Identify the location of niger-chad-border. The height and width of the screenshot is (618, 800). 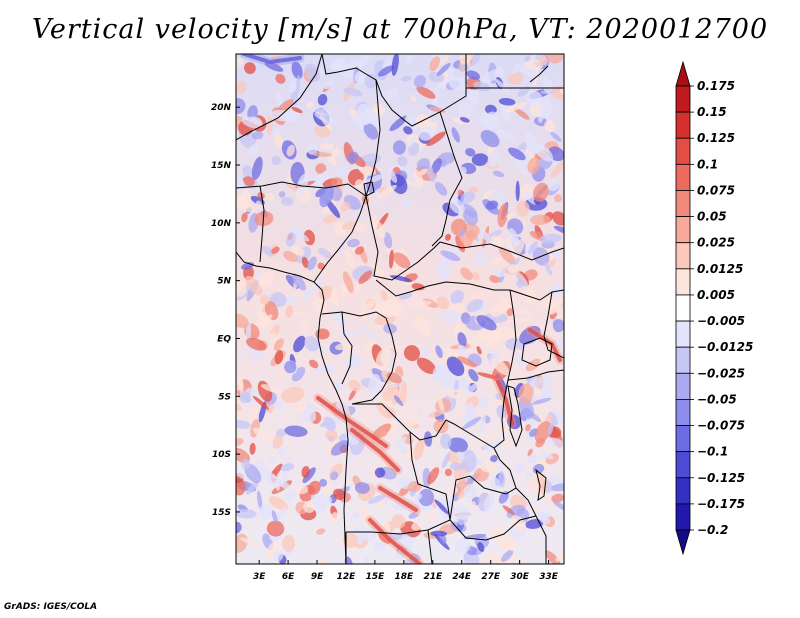
(373, 138).